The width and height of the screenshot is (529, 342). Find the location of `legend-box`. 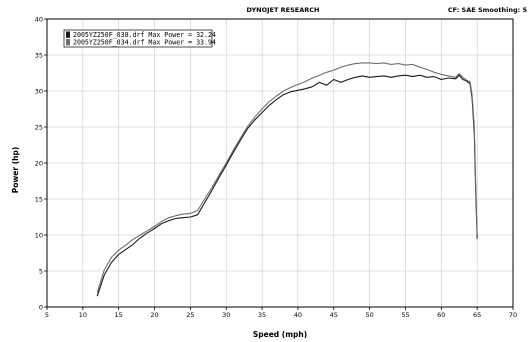

legend-box is located at coordinates (138, 38).